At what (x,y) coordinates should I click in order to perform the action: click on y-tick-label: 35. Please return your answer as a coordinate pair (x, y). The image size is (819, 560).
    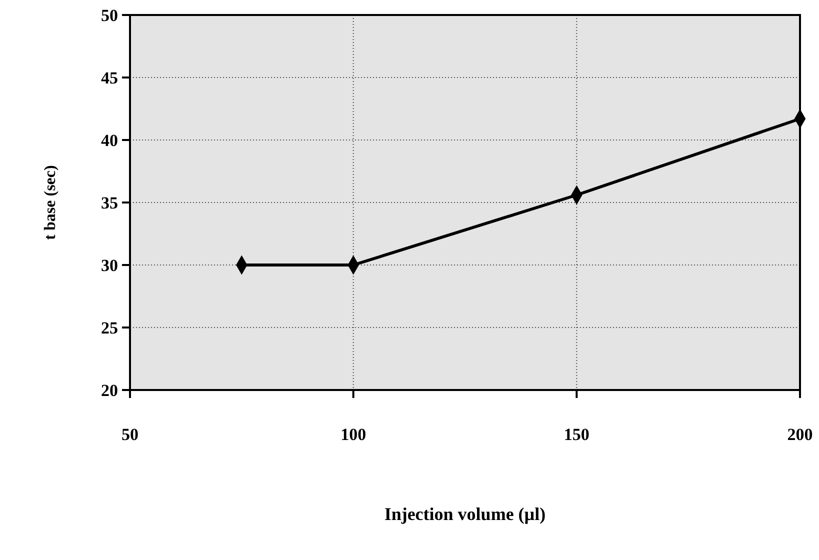
    Looking at the image, I should click on (109, 202).